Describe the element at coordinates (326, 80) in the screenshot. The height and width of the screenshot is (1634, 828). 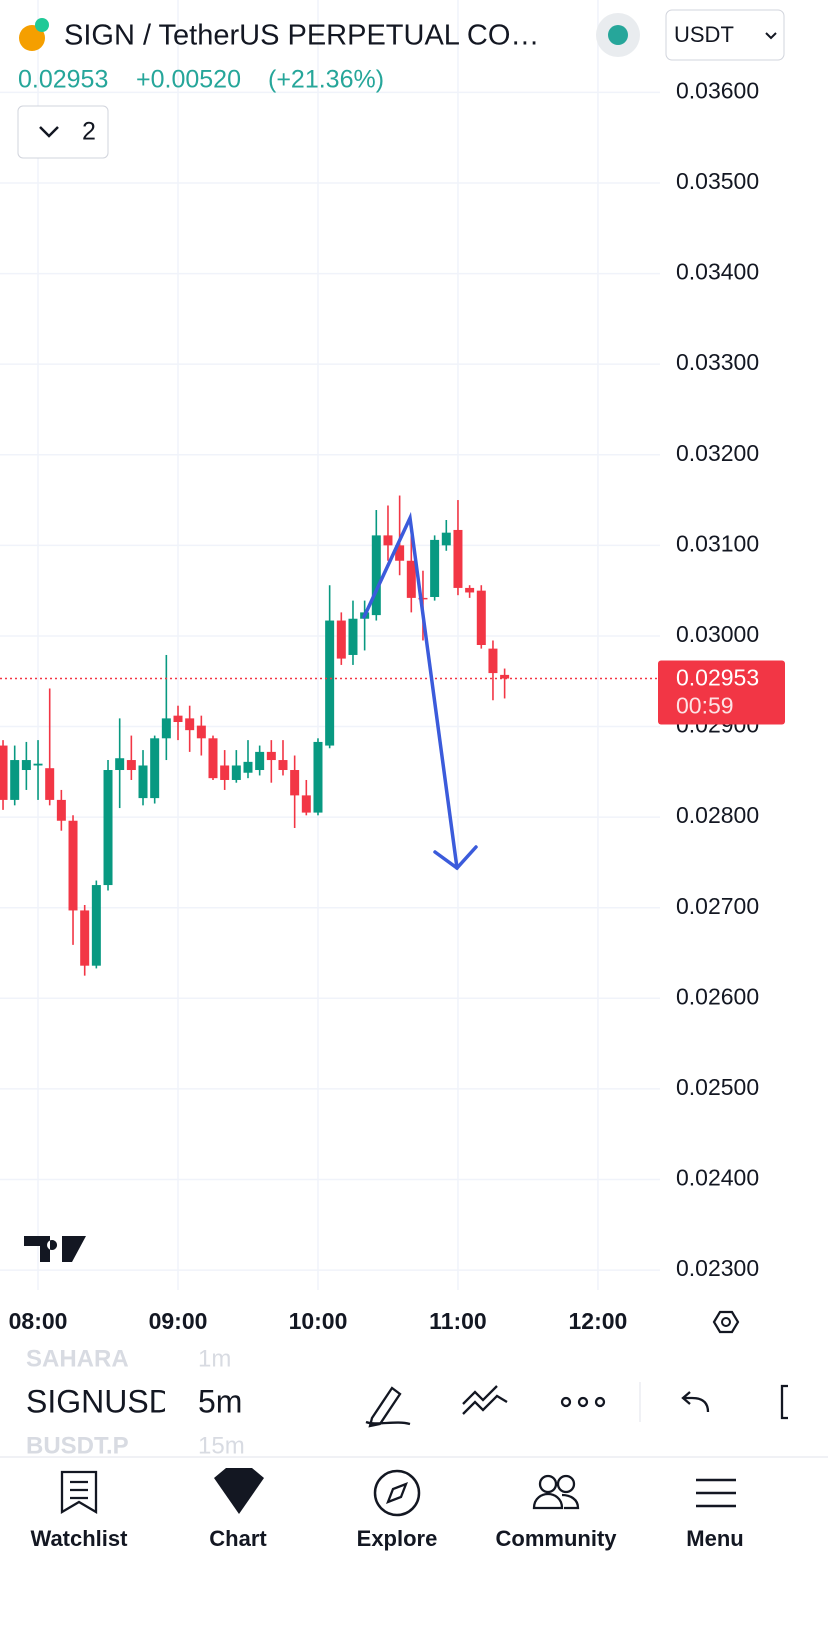
I see `header-change-pct: (+21.36%)` at that location.